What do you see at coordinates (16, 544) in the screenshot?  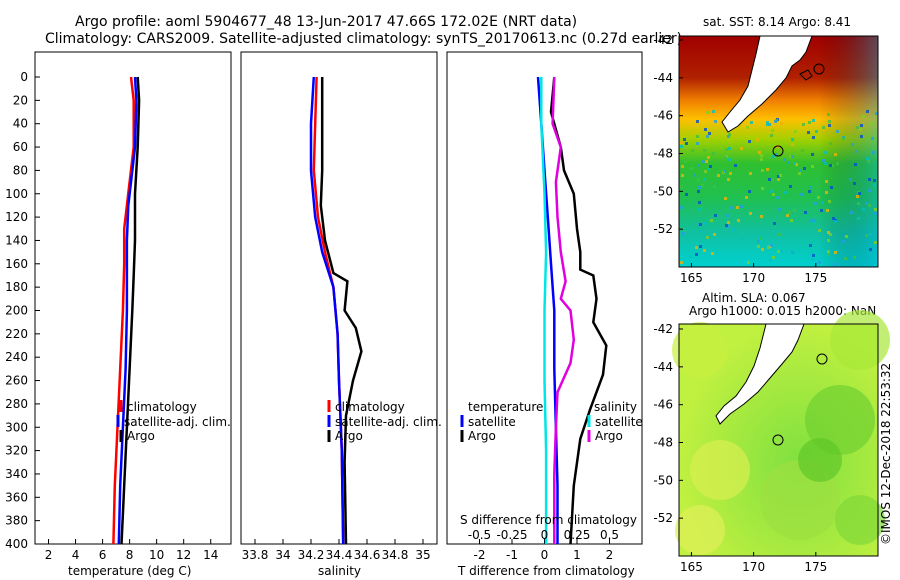 I see `depth-tick-label: 400` at bounding box center [16, 544].